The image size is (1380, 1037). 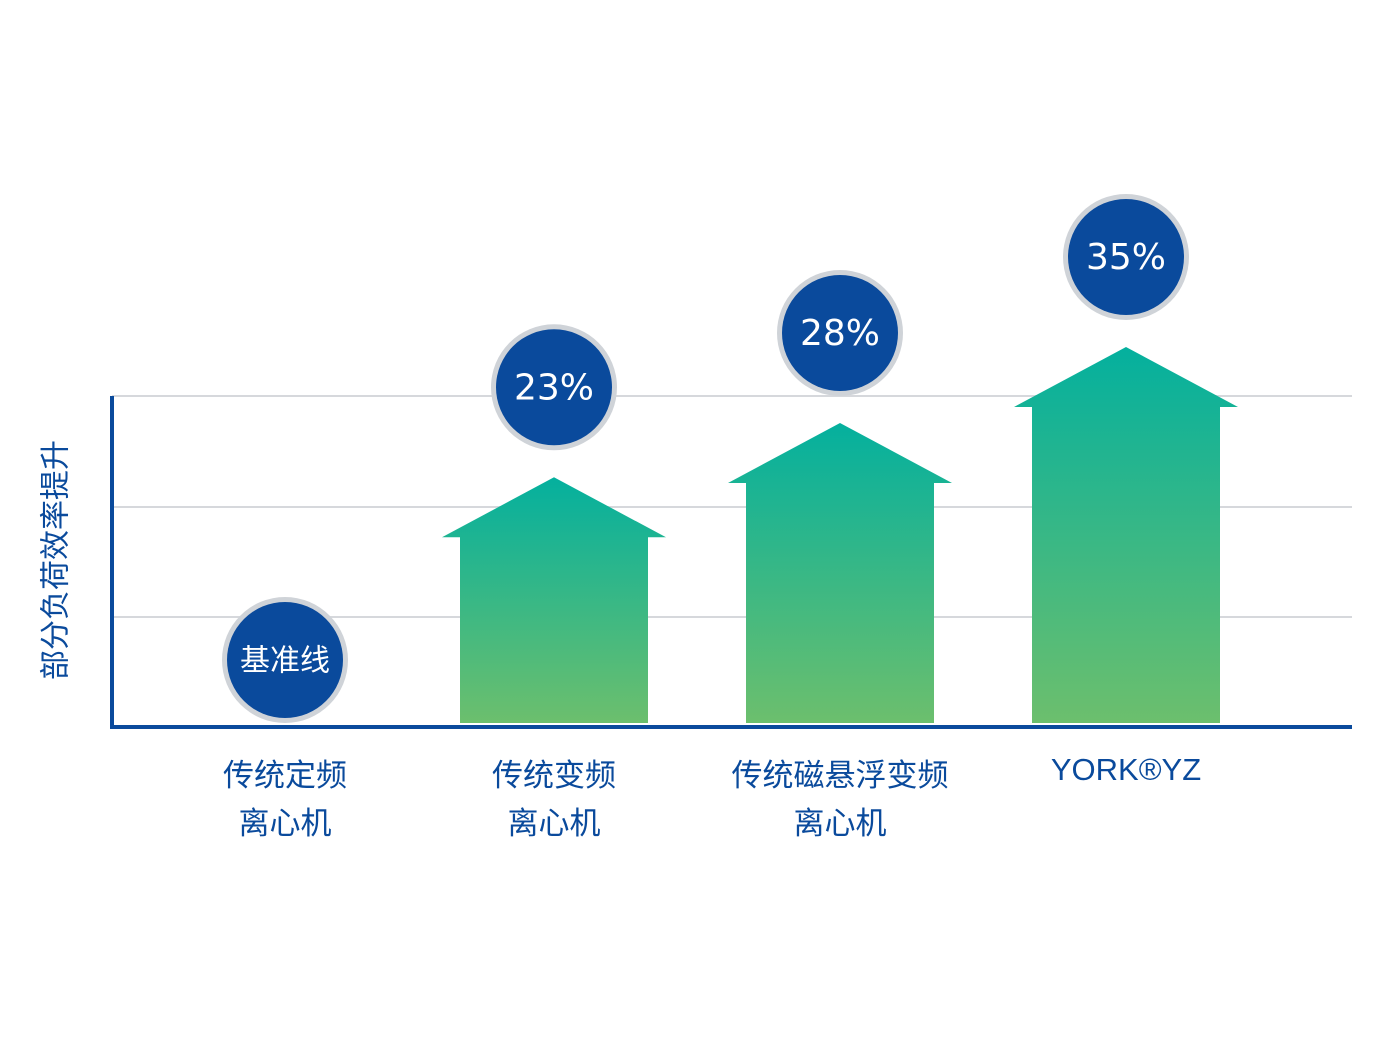 I want to click on value-badge: 28%, so click(x=840, y=333).